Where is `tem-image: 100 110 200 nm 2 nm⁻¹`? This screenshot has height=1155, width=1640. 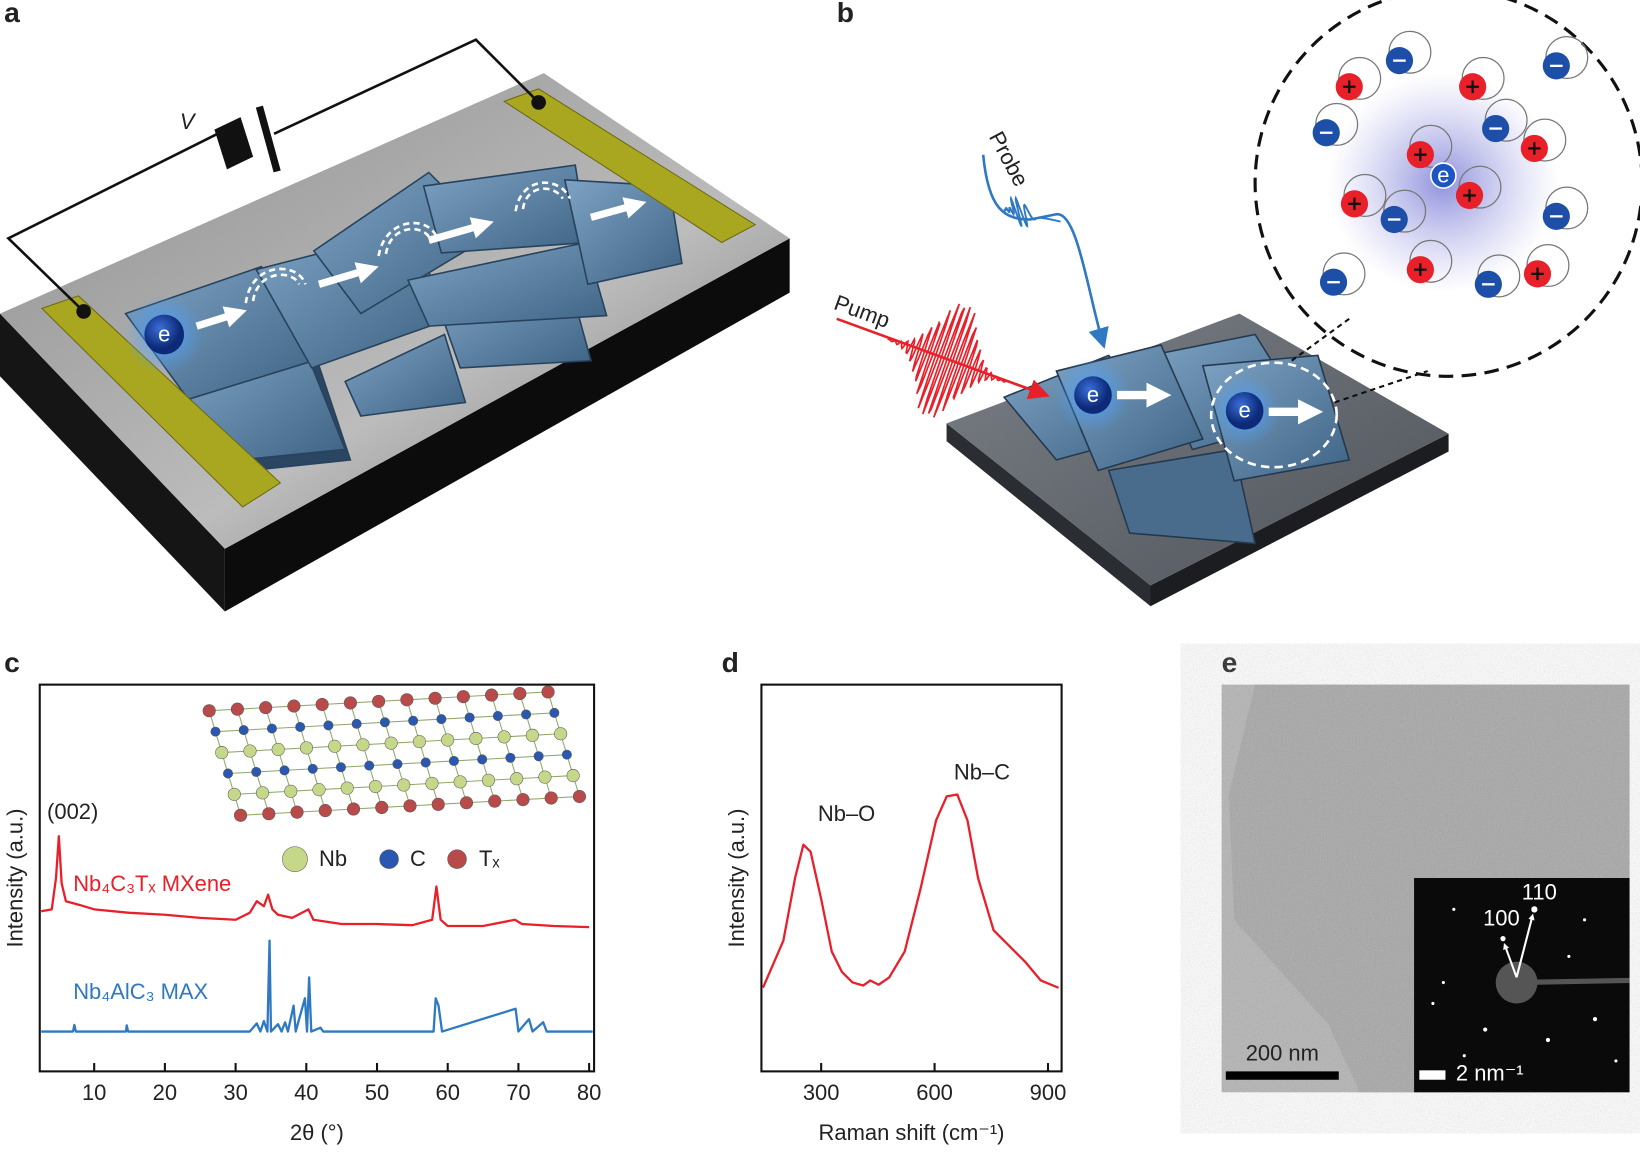
tem-image: 100 110 200 nm 2 nm⁻¹ is located at coordinates (1425, 888).